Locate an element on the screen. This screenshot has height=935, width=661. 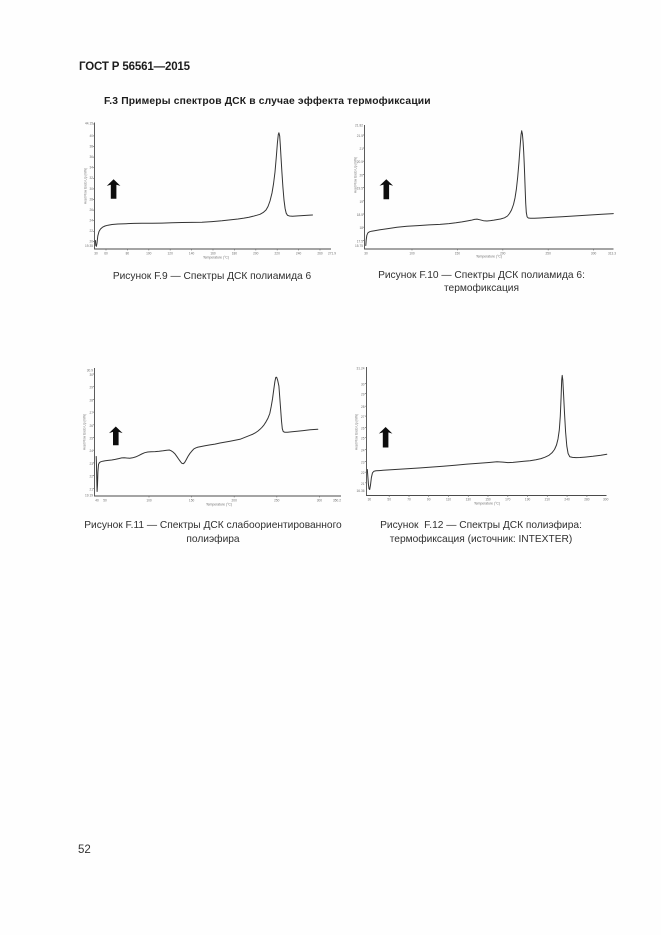
svg-text: 21.82 is located at coordinates (359, 126).